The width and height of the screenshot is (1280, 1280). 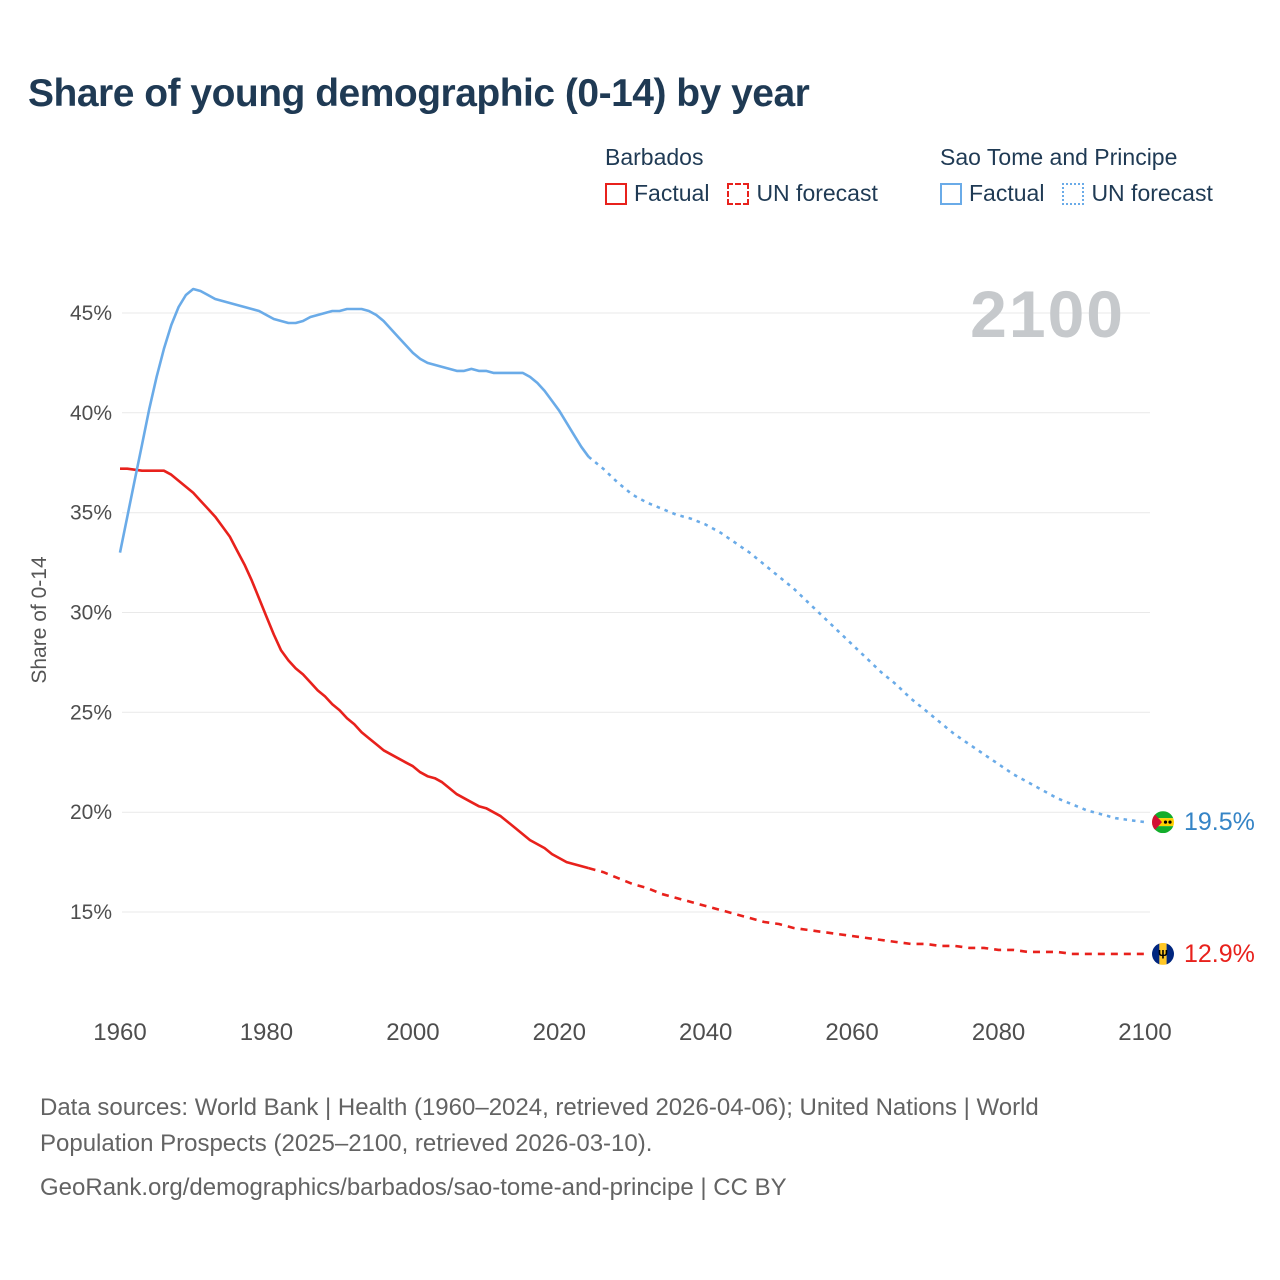 I want to click on svg-text: 35%, so click(x=91, y=513).